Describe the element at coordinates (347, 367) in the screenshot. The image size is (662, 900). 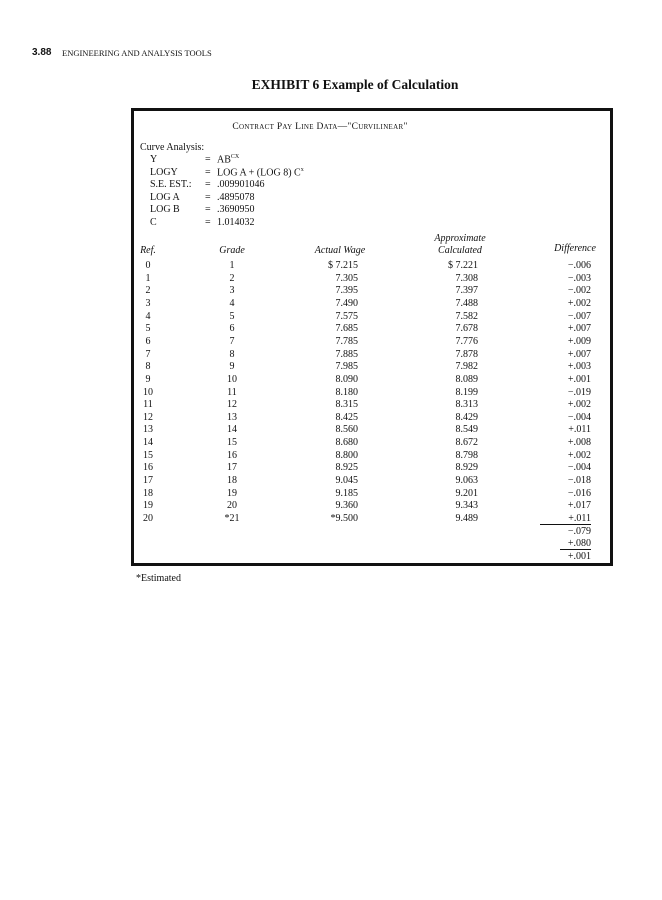
I see `cell-actual-wage: 7.985` at that location.